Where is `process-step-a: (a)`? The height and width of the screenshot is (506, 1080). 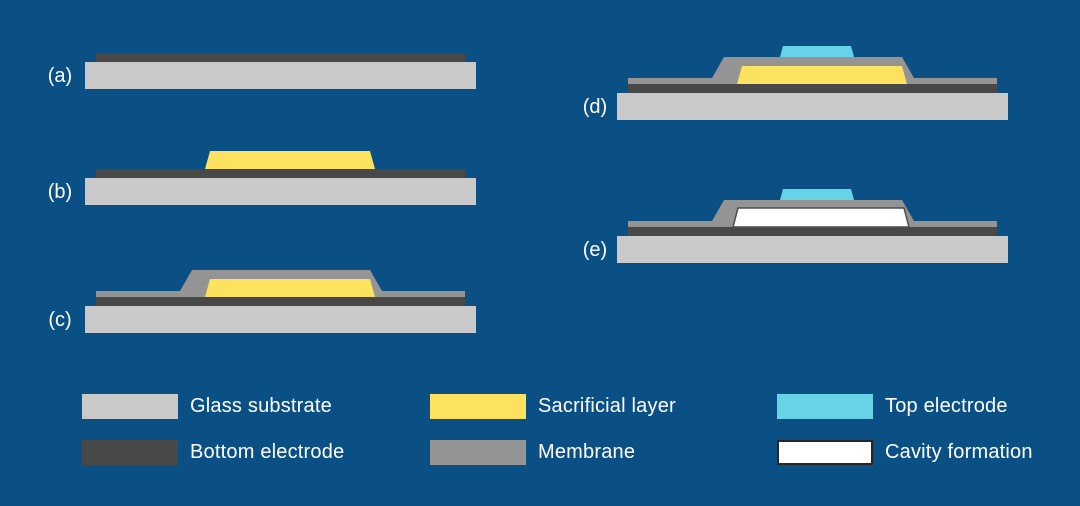 process-step-a: (a) is located at coordinates (262, 71).